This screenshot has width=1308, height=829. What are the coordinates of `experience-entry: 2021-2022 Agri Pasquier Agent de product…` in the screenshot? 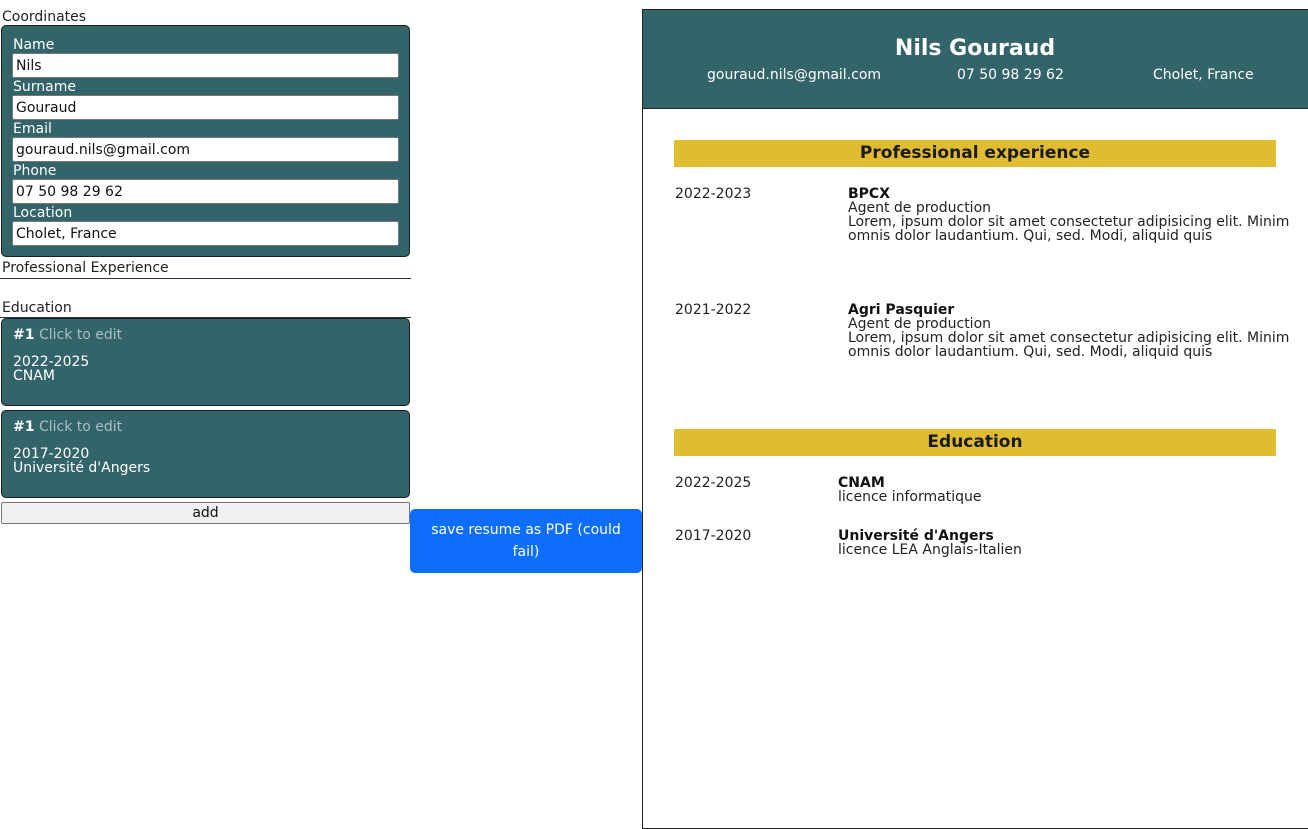 It's located at (991, 366).